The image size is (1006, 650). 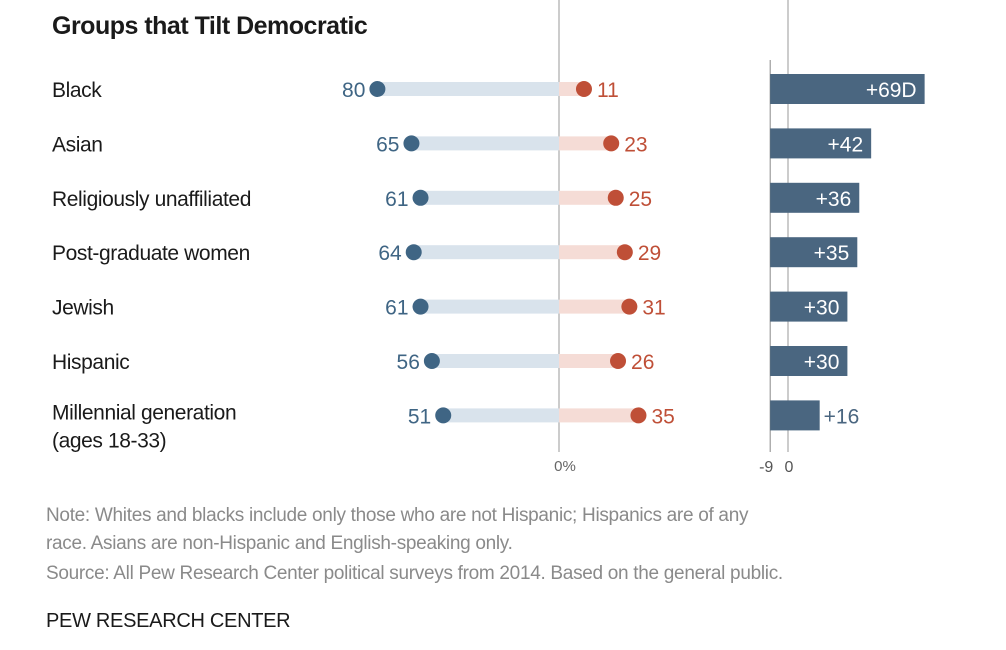 What do you see at coordinates (842, 416) in the screenshot?
I see `difference-value-label: +16` at bounding box center [842, 416].